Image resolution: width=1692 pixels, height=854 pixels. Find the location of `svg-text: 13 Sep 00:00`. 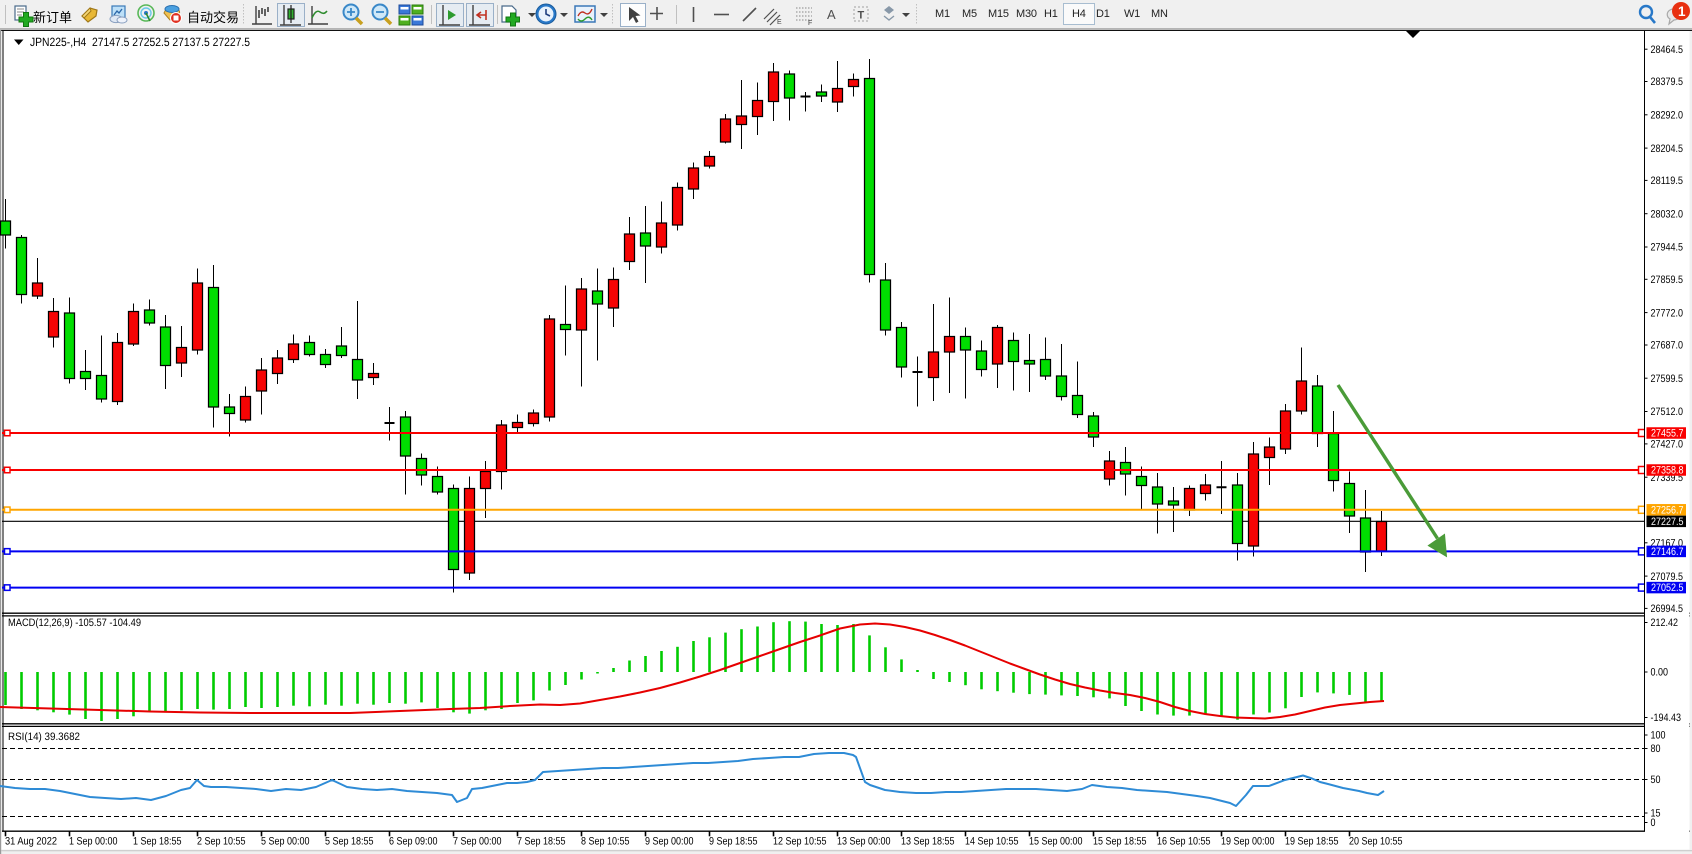

svg-text: 13 Sep 00:00 is located at coordinates (864, 842).